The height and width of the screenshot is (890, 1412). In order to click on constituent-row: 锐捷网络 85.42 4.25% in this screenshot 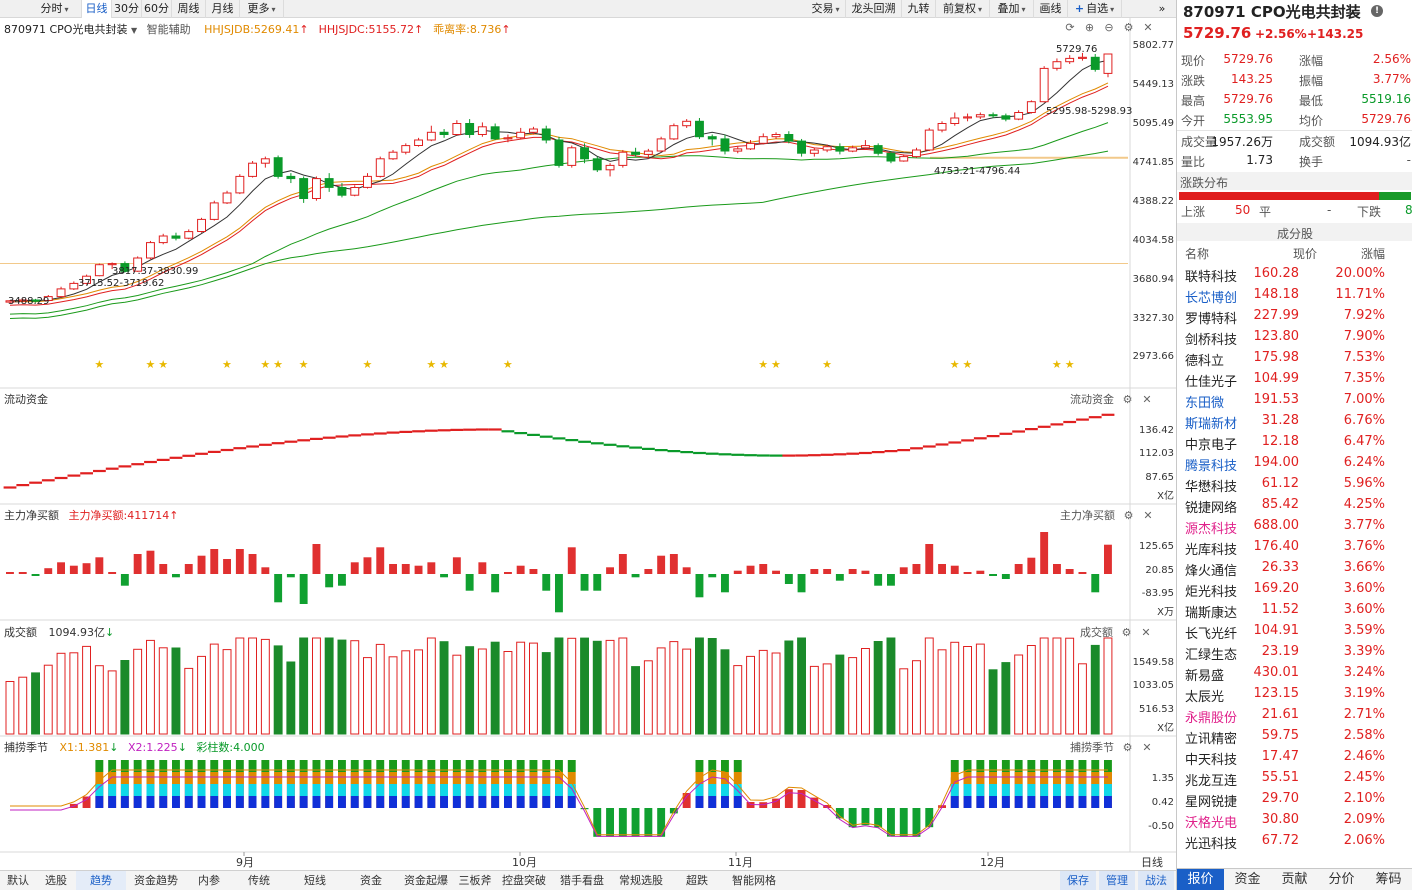, I will do `click(1294, 505)`.